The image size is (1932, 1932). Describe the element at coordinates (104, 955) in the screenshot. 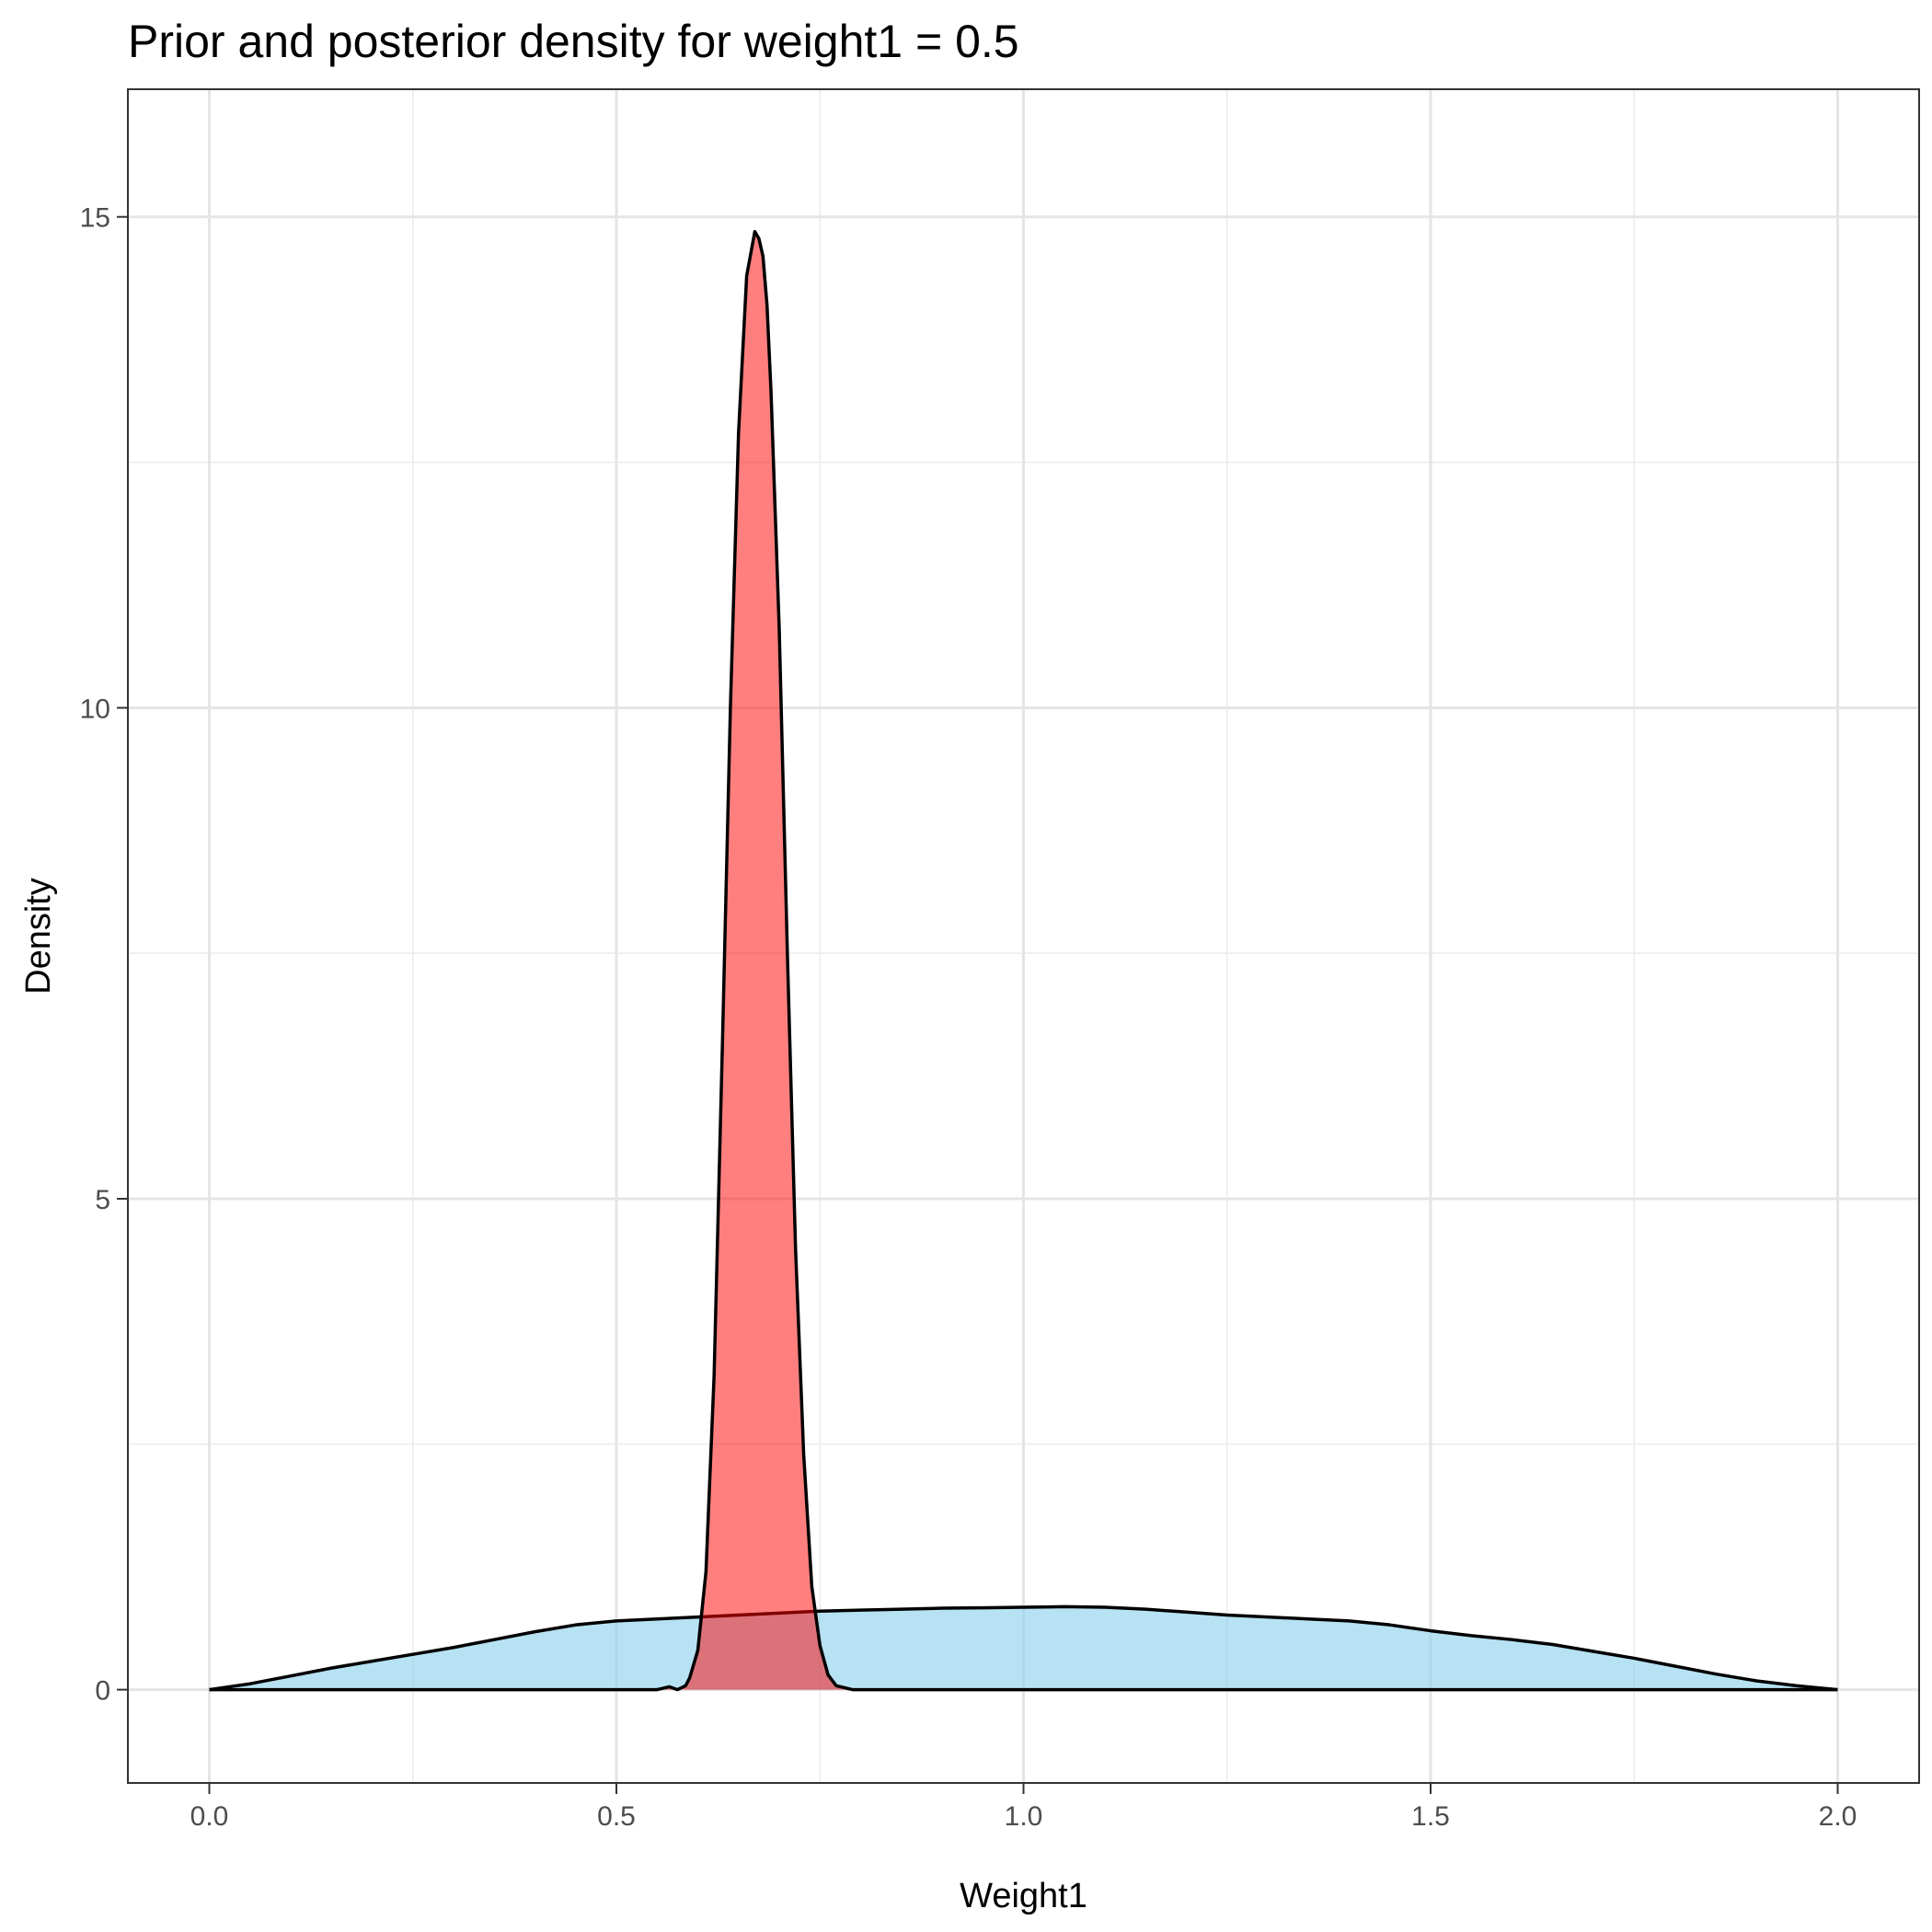

I see `y-axis: 0 5 10 15` at that location.